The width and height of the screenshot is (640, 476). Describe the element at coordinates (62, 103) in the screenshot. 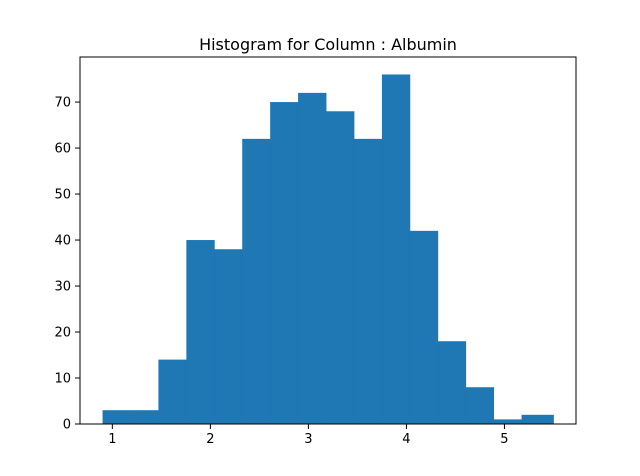

I see `y-tick-label: 70` at that location.